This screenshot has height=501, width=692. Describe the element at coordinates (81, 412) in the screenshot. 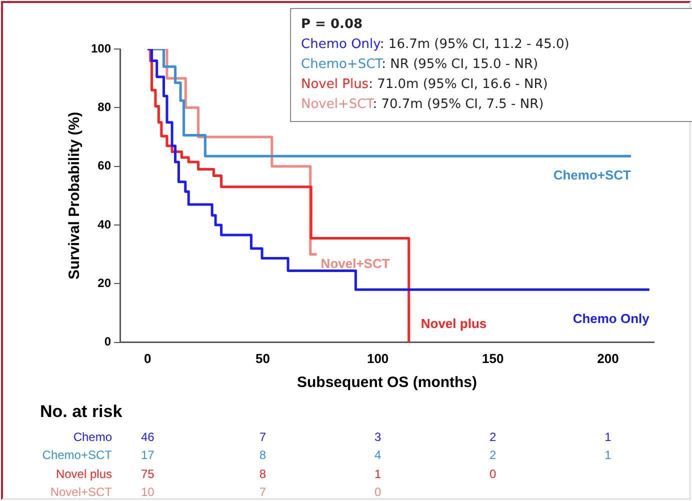

I see `text: No. at risk` at that location.